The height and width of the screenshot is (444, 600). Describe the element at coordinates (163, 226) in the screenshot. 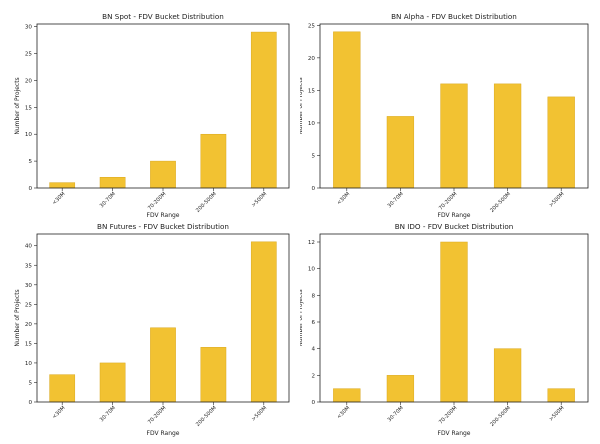

I see `chart-title: BN Futures - FDV Bucket Distribution` at that location.